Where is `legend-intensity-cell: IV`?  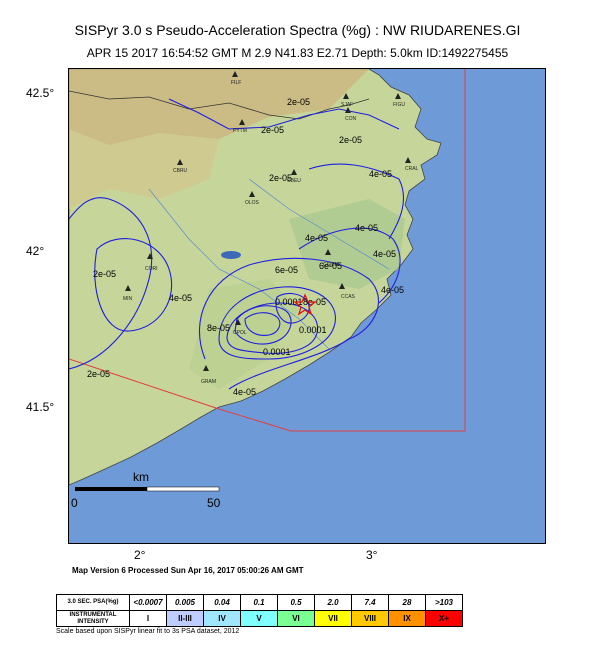
legend-intensity-cell: IV is located at coordinates (222, 618).